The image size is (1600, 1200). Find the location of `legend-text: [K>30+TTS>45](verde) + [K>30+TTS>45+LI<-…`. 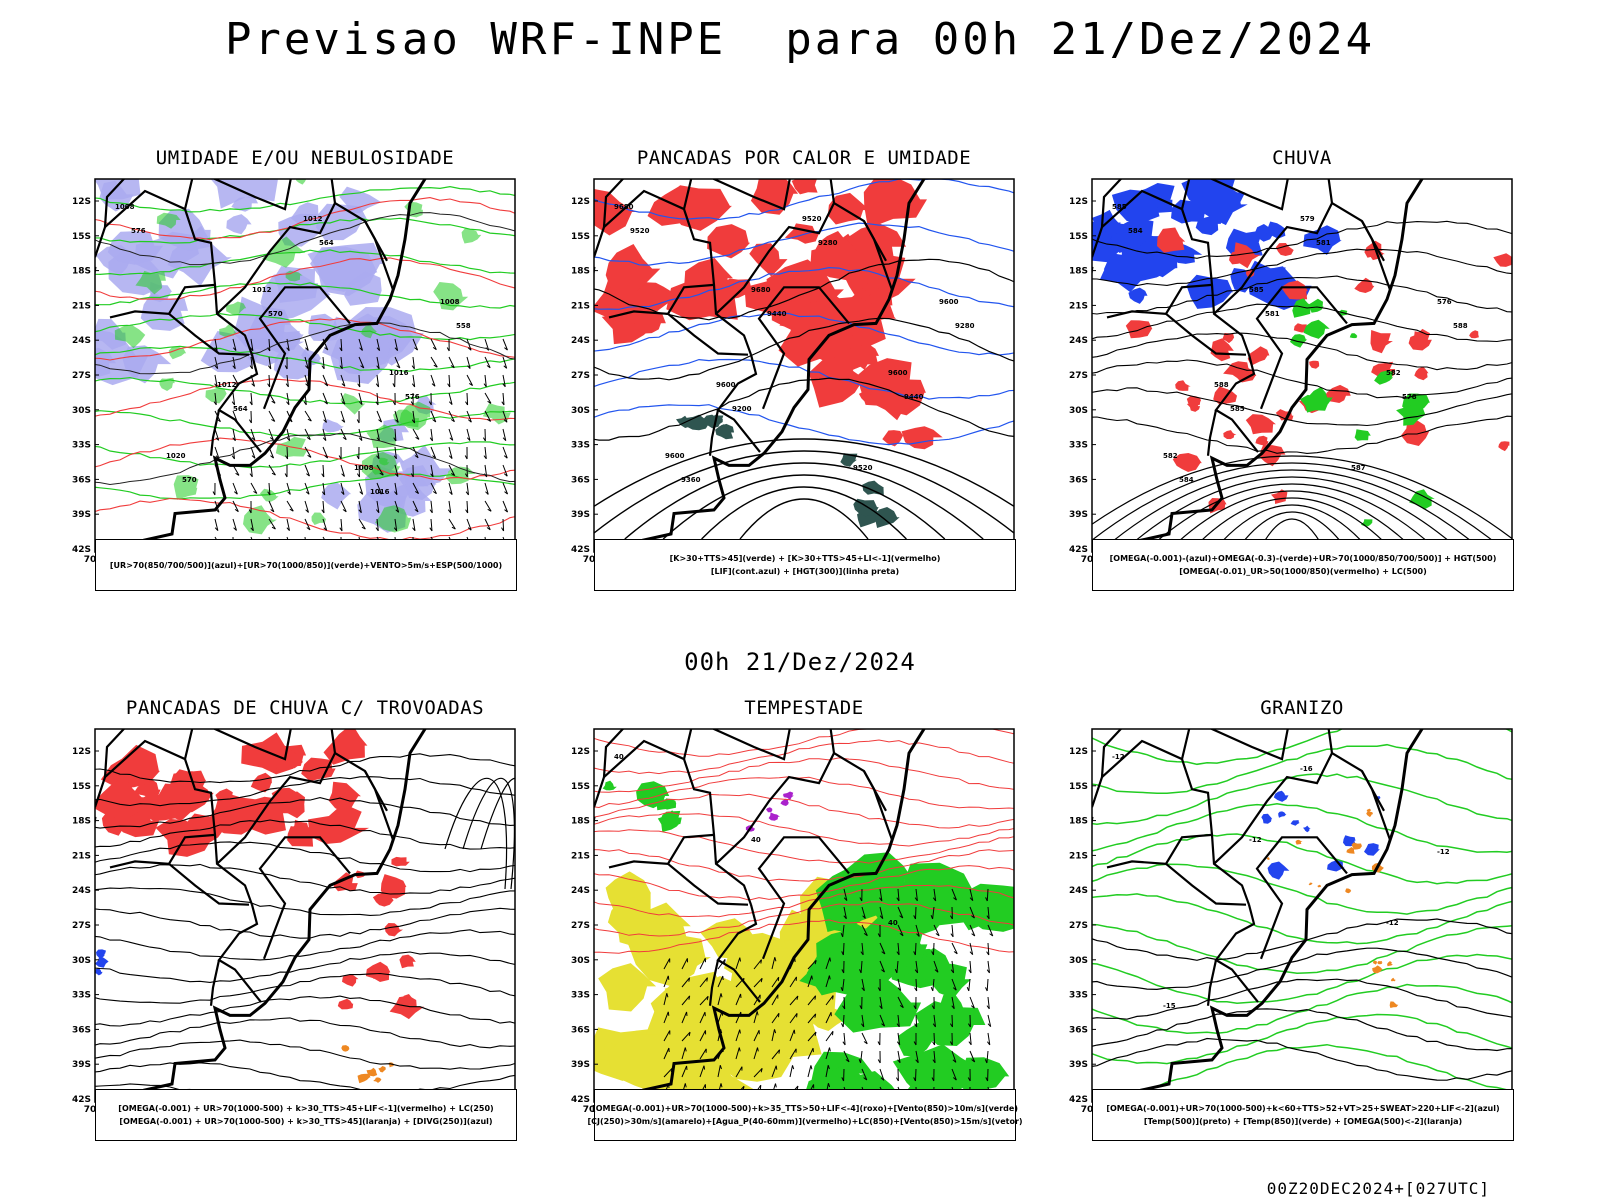

legend-text: [K>30+TTS>45](verde) + [K>30+TTS>45+LI<-… is located at coordinates (805, 558).